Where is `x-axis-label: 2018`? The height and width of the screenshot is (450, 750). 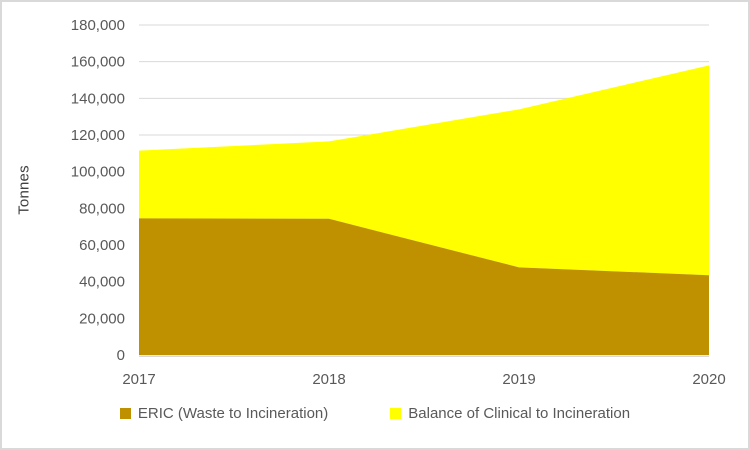 x-axis-label: 2018 is located at coordinates (328, 379).